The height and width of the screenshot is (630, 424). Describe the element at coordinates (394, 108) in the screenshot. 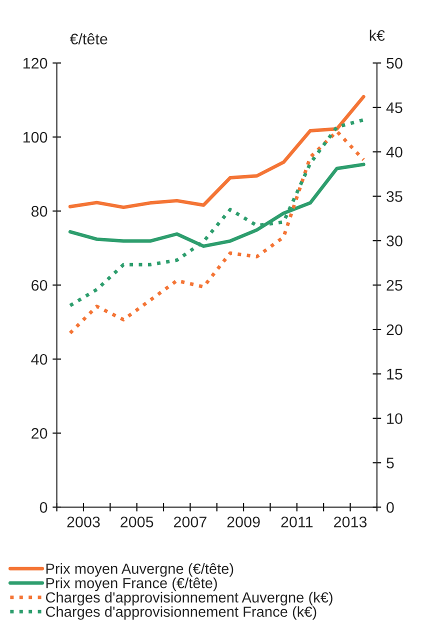

I see `y2-tick-label: 45` at that location.